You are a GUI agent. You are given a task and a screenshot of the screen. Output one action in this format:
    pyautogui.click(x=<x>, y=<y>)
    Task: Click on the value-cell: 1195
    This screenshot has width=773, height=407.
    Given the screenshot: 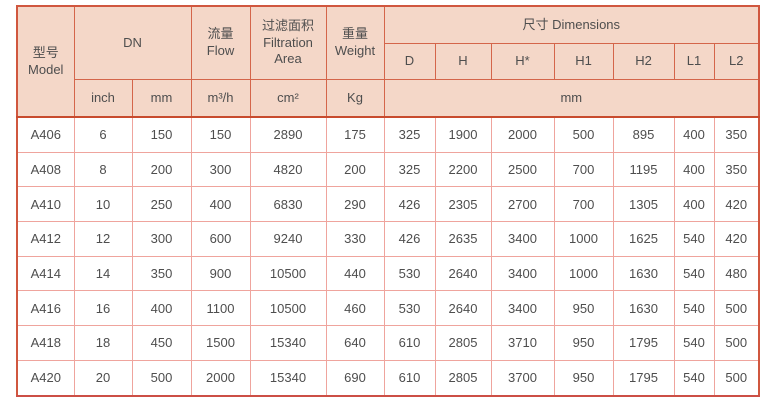 What is the action you would take?
    pyautogui.click(x=643, y=169)
    